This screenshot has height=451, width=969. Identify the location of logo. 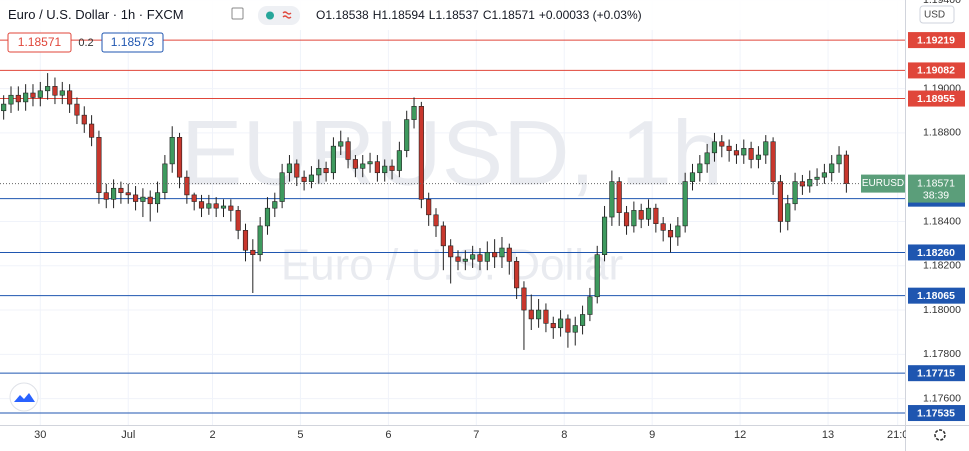
(24, 397).